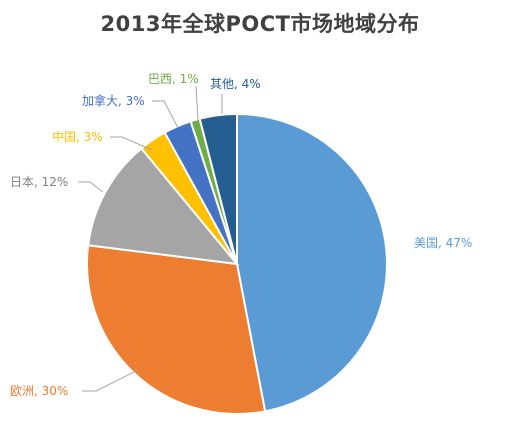  What do you see at coordinates (113, 100) in the screenshot?
I see `slice-label-canada: 加拿大, 3%` at bounding box center [113, 100].